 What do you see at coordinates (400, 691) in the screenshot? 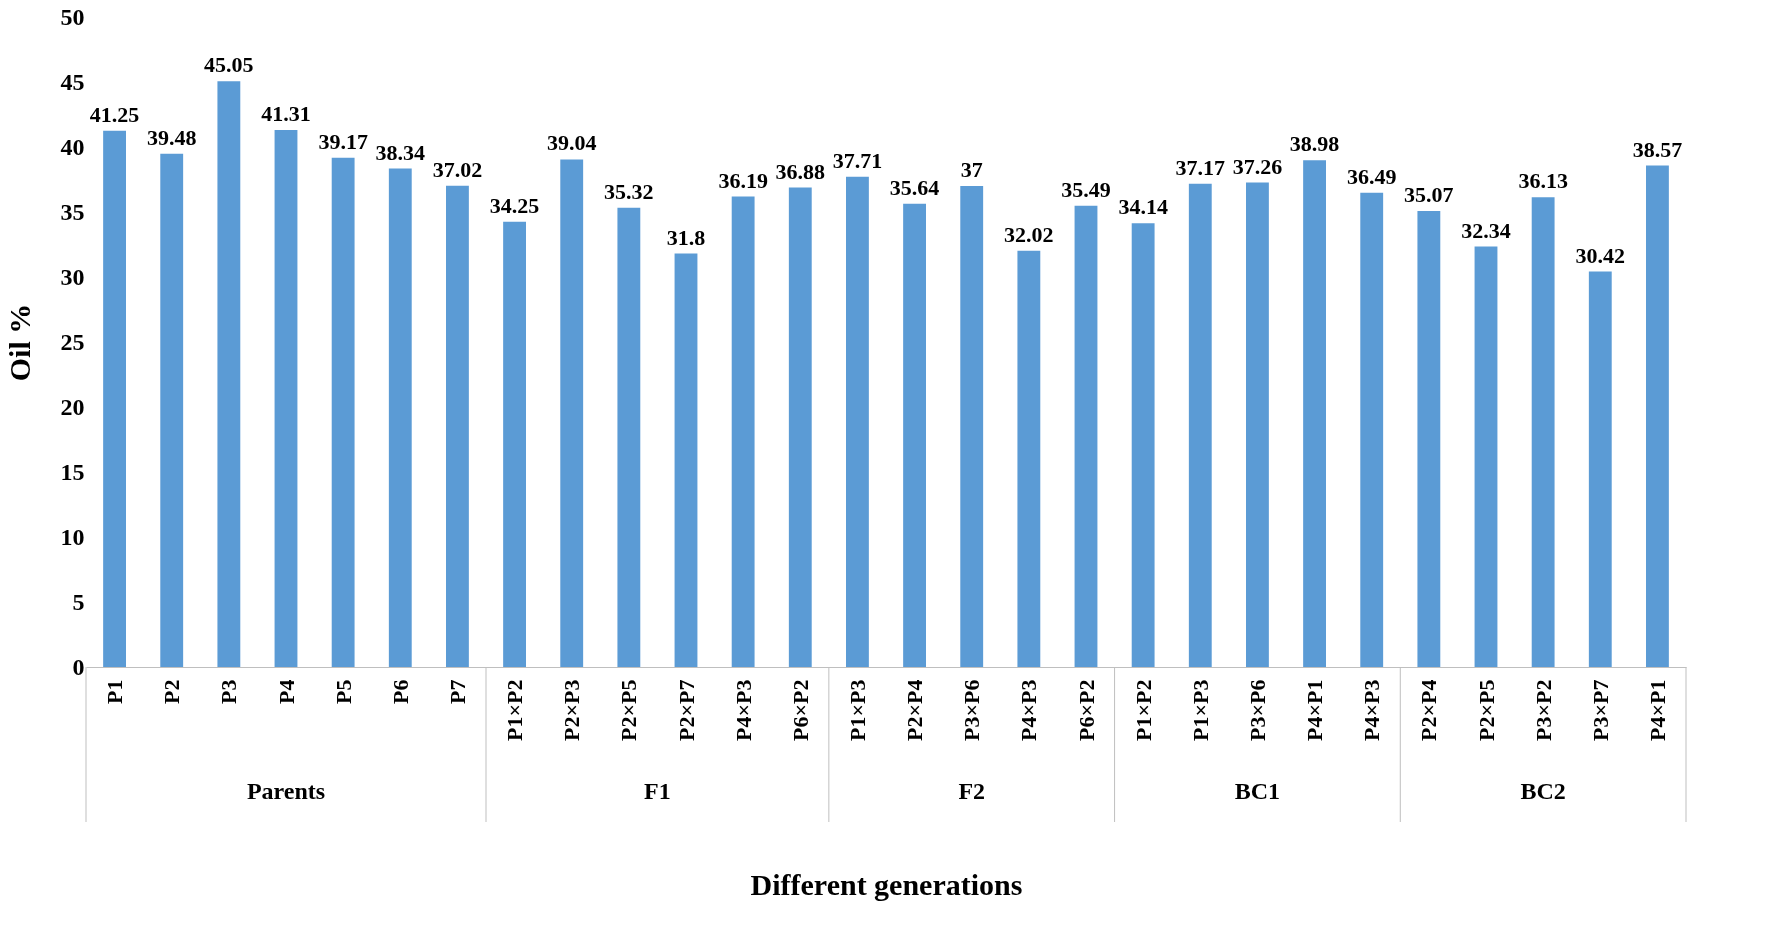
I see `x-tick-label: P6` at bounding box center [400, 691].